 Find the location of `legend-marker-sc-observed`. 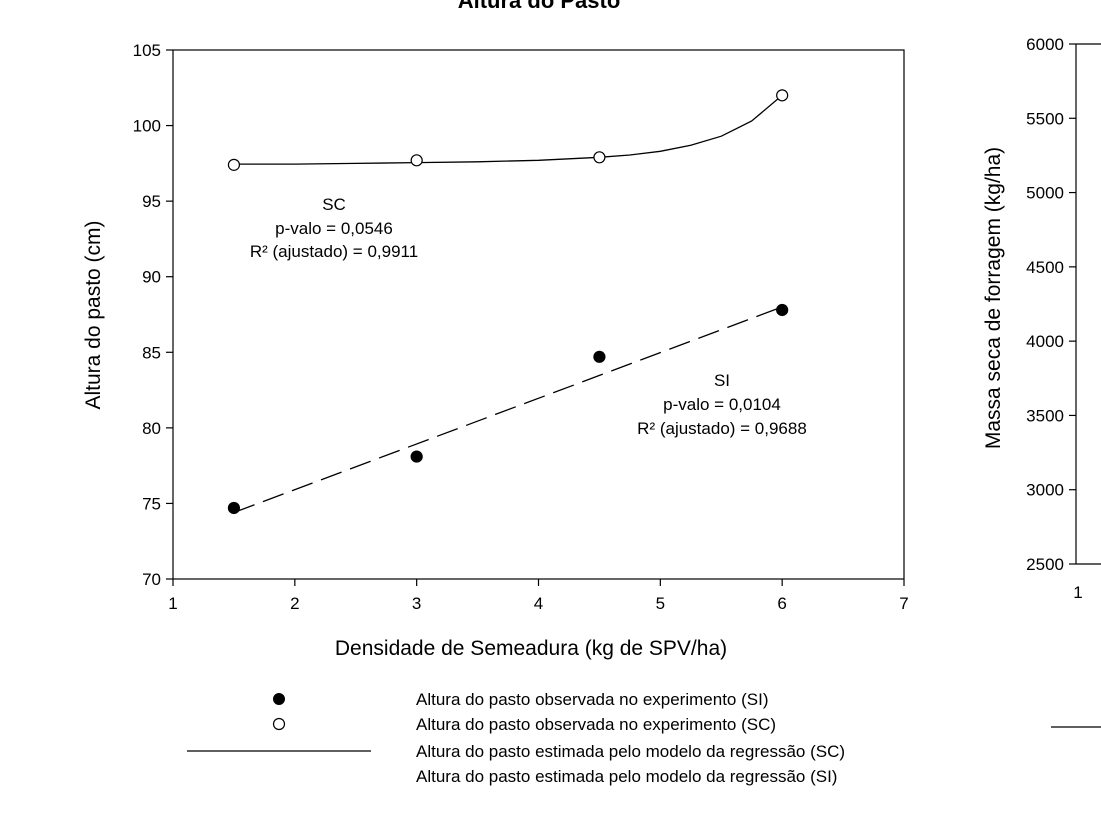

legend-marker-sc-observed is located at coordinates (279, 724).